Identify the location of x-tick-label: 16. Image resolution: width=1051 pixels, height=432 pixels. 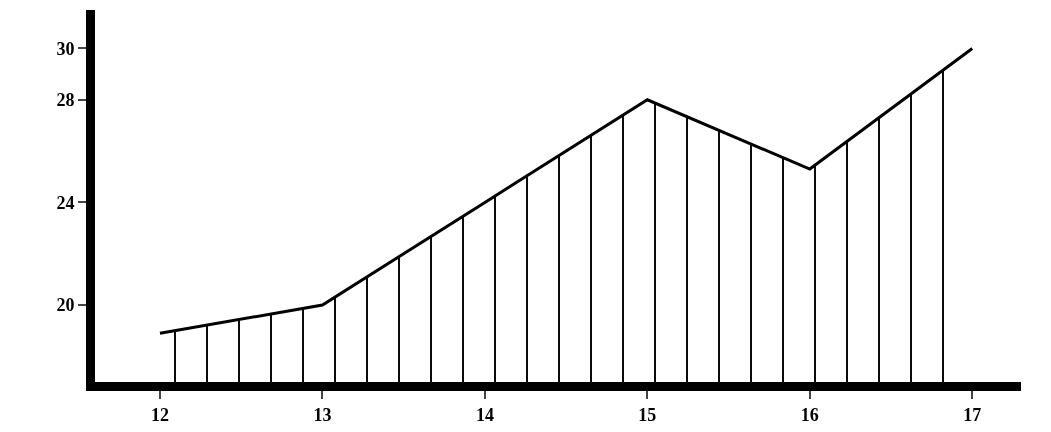
(809, 414).